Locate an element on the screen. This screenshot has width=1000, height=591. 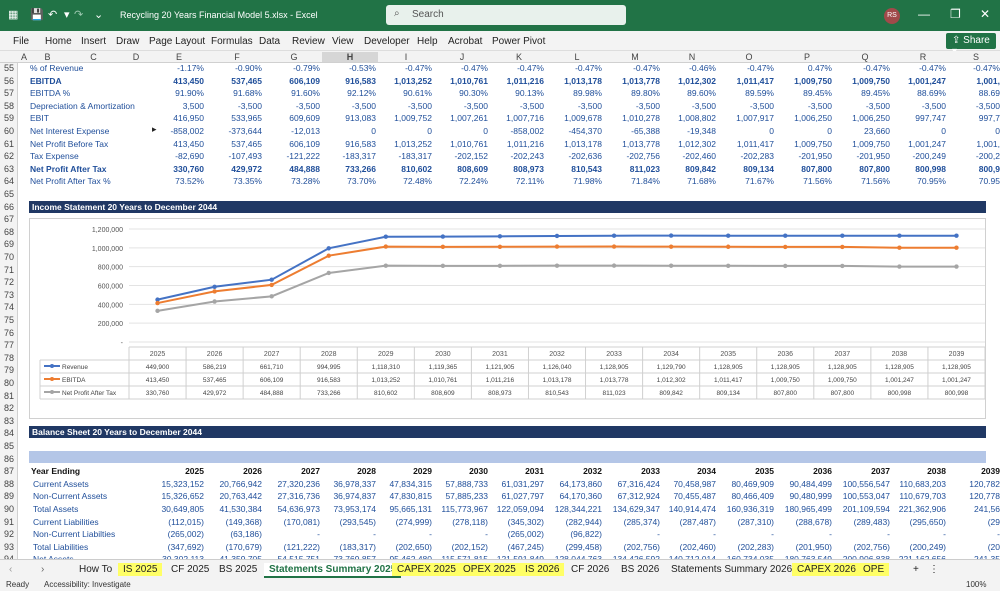
search-input: ⌕ Search is located at coordinates (506, 15).